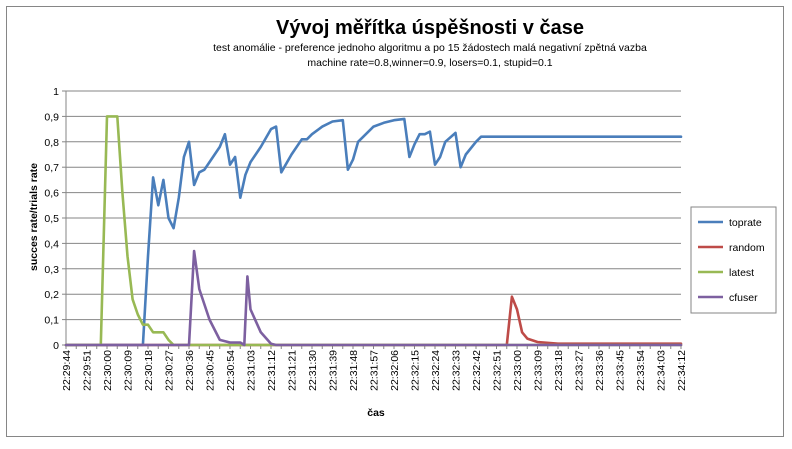  What do you see at coordinates (743, 298) in the screenshot?
I see `legend-label-cfuser: cfuser` at bounding box center [743, 298].